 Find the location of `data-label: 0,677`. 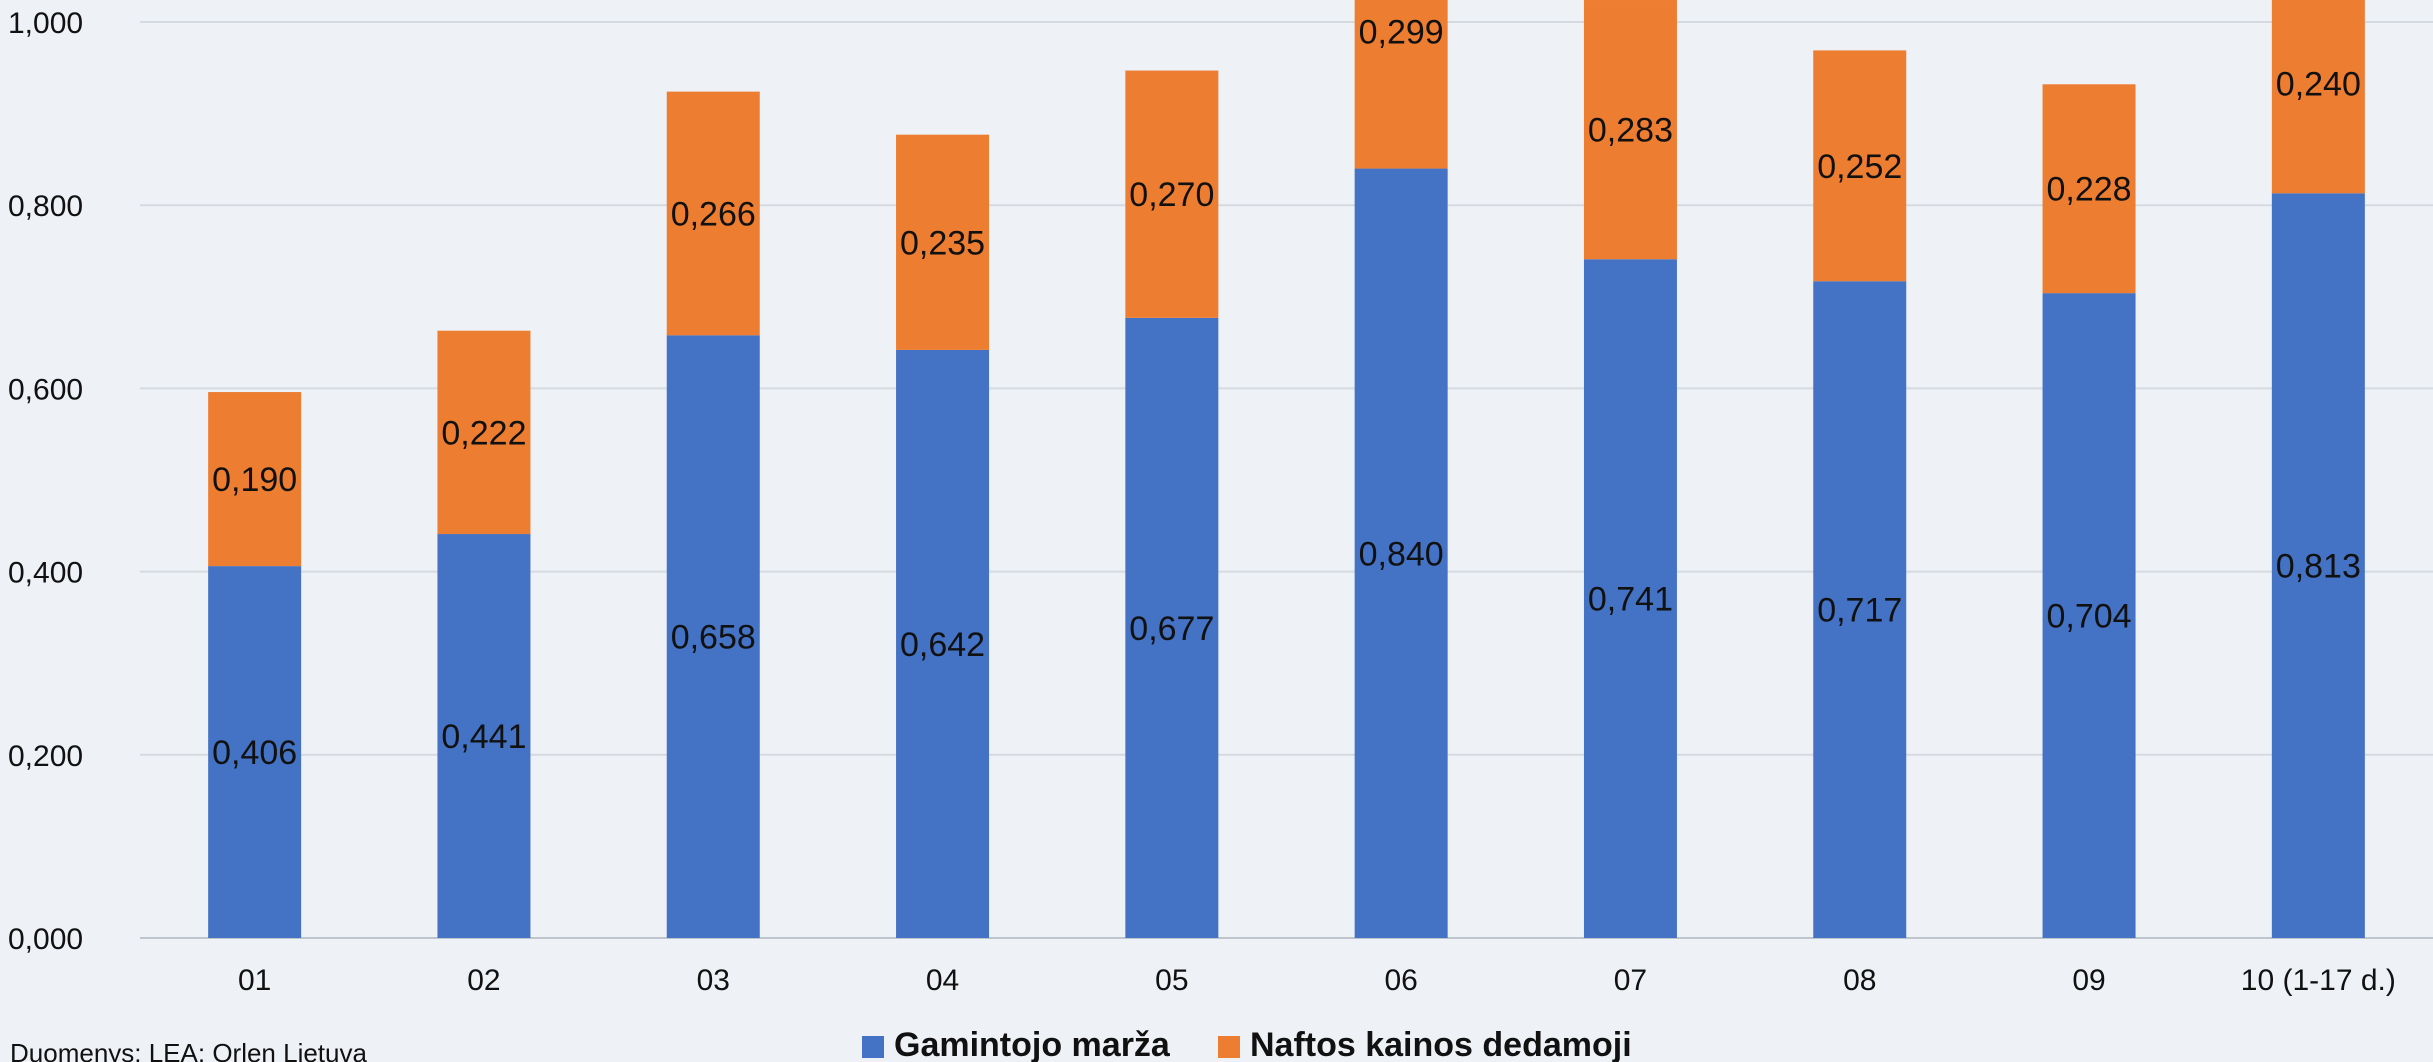

data-label: 0,677 is located at coordinates (1171, 629).